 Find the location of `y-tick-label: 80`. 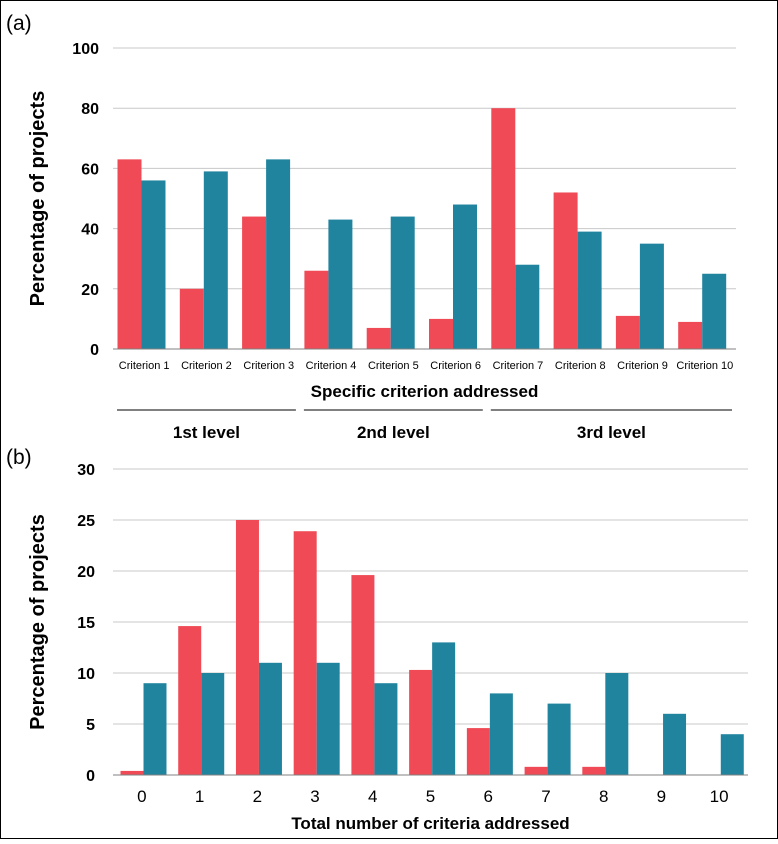

y-tick-label: 80 is located at coordinates (90, 109).